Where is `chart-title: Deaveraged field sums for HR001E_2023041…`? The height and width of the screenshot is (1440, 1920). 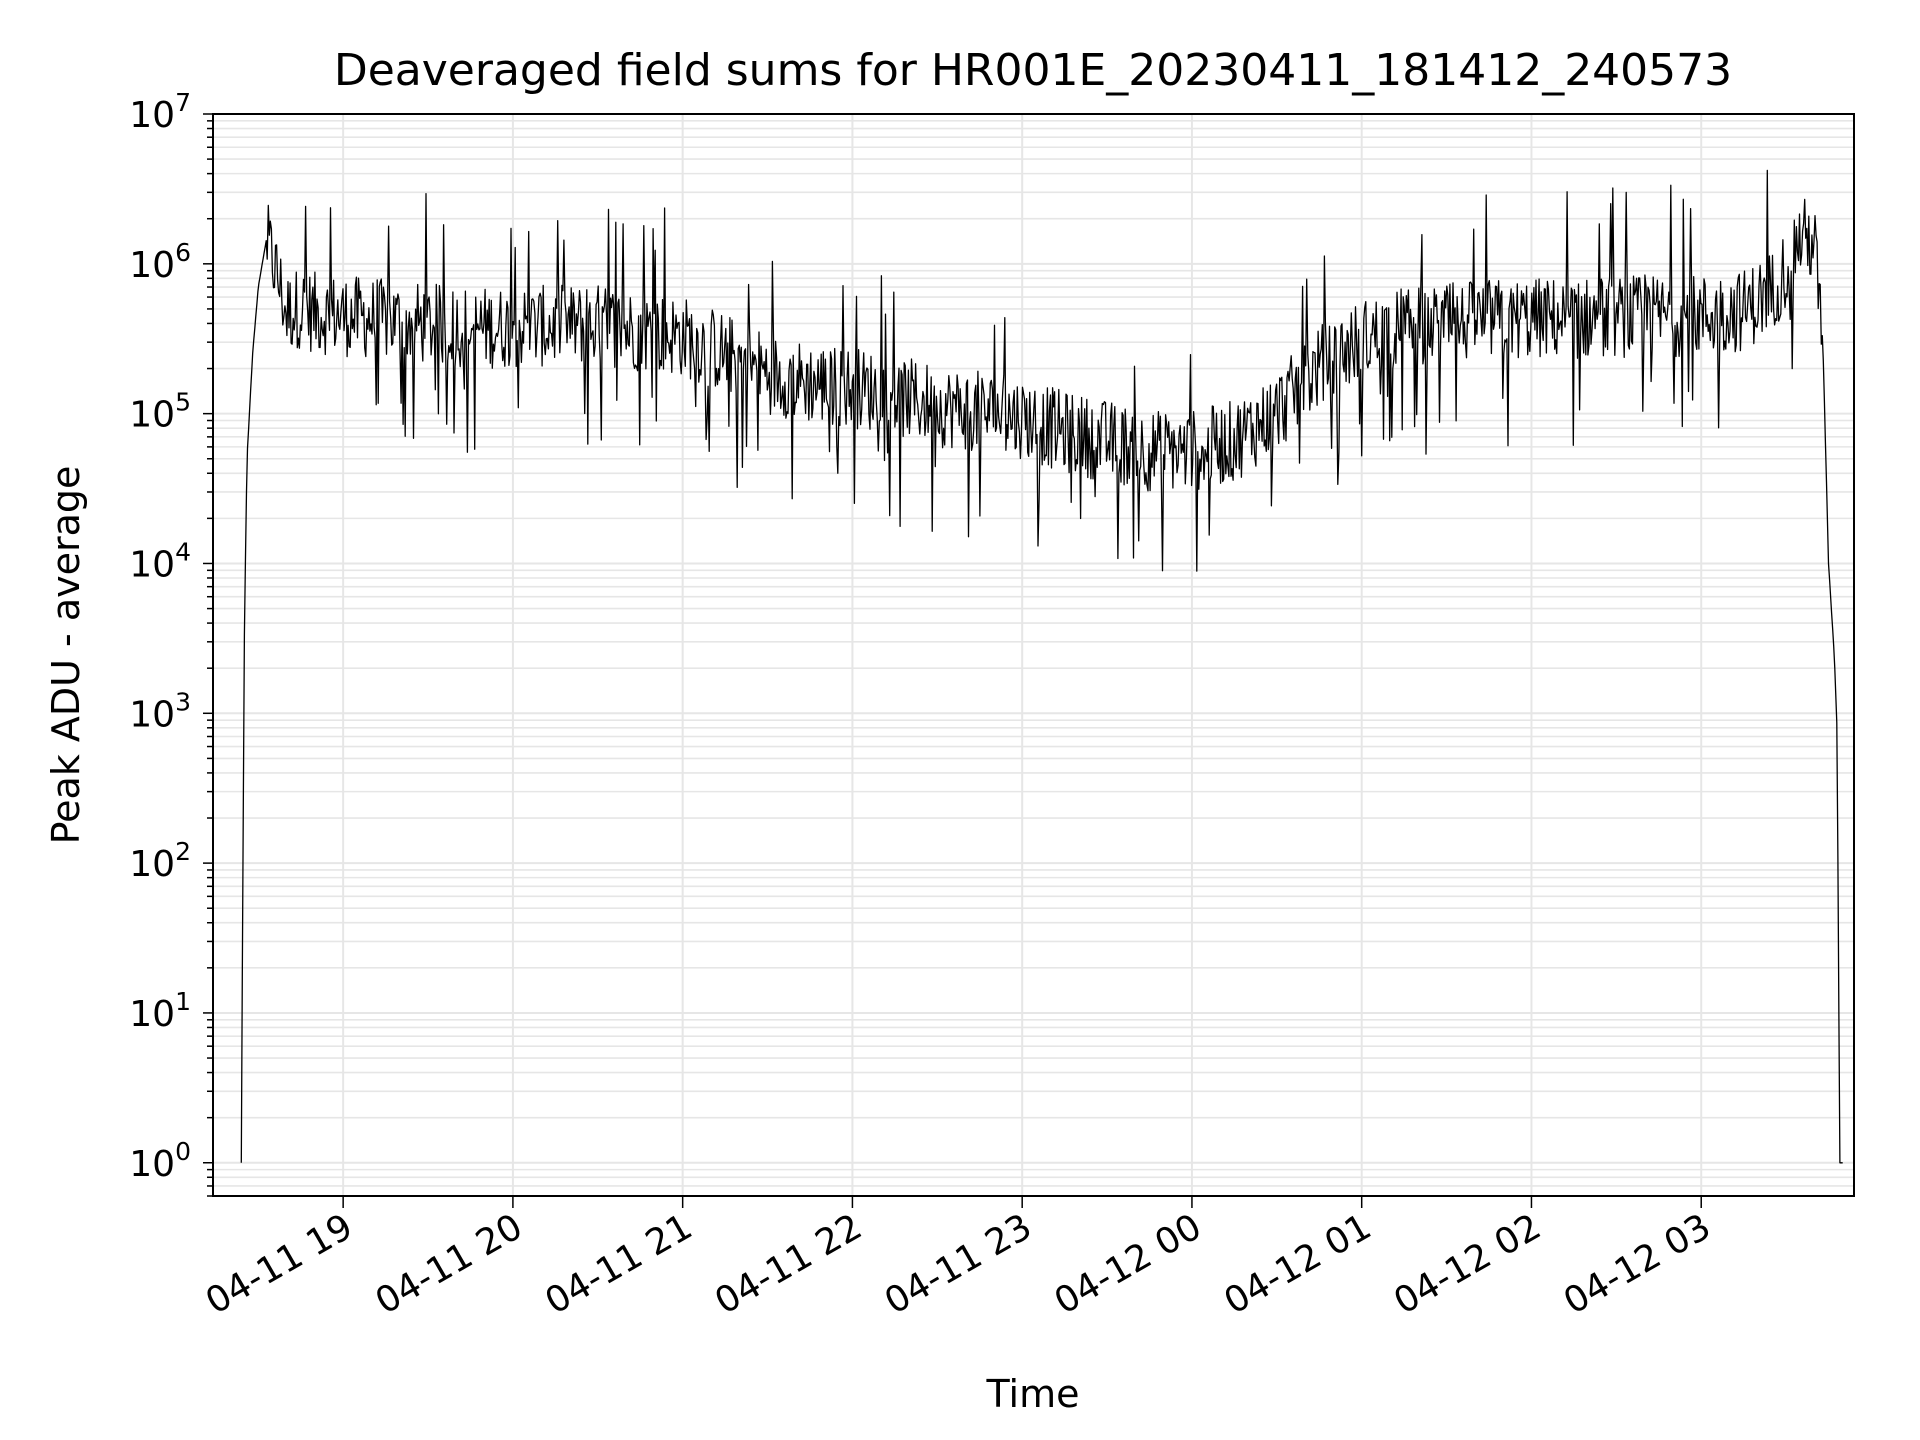
chart-title: Deaveraged field sums for HR001E_2023041… is located at coordinates (1033, 70).